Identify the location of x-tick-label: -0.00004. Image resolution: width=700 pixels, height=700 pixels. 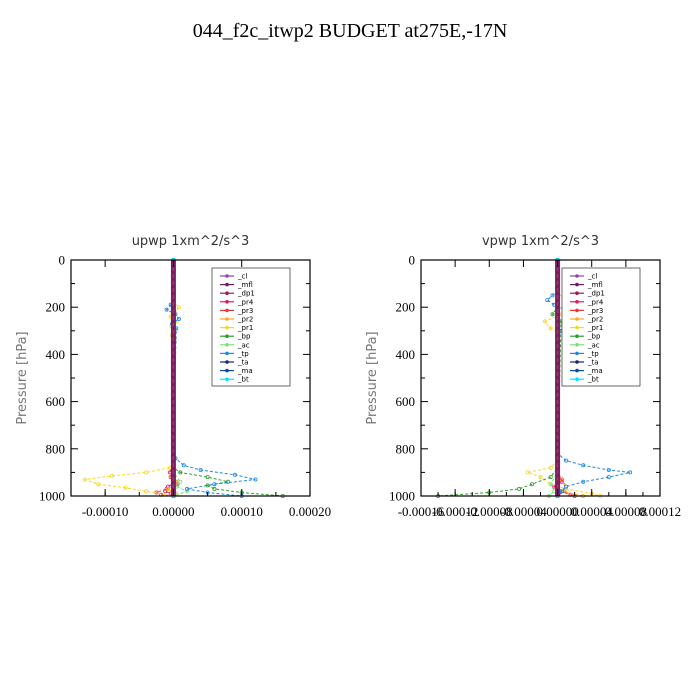
(523, 511).